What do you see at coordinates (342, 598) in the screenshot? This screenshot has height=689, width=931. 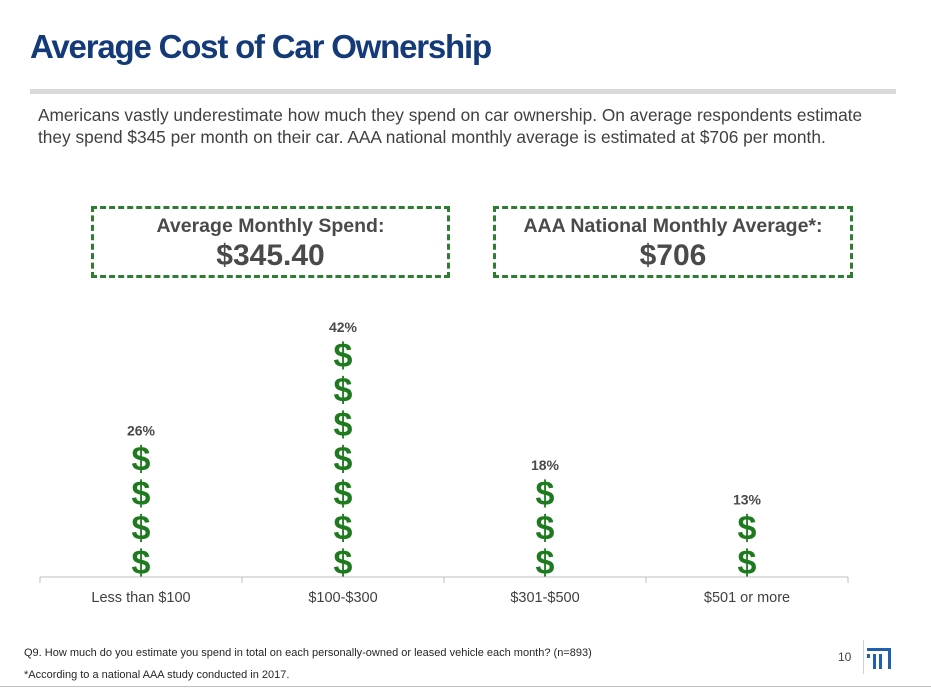 I see `category-tick-label: $100-$300` at bounding box center [342, 598].